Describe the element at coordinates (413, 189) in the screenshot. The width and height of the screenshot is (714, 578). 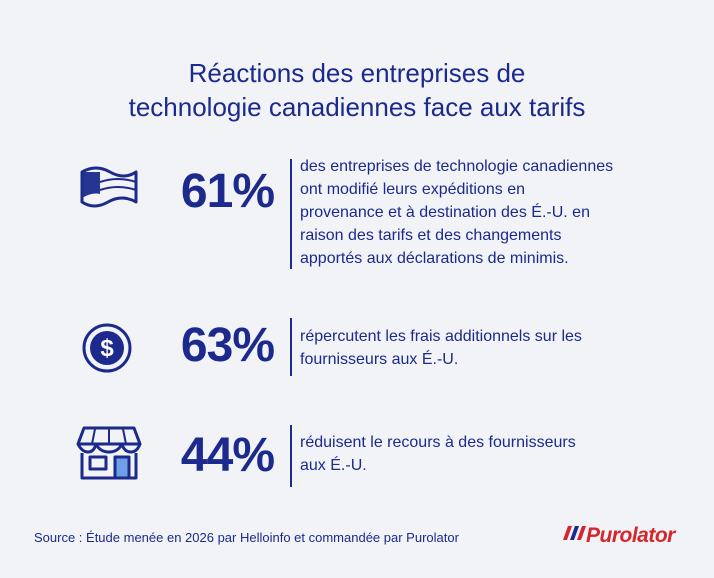
I see `description-line: ont modifié leurs expéditions en` at that location.